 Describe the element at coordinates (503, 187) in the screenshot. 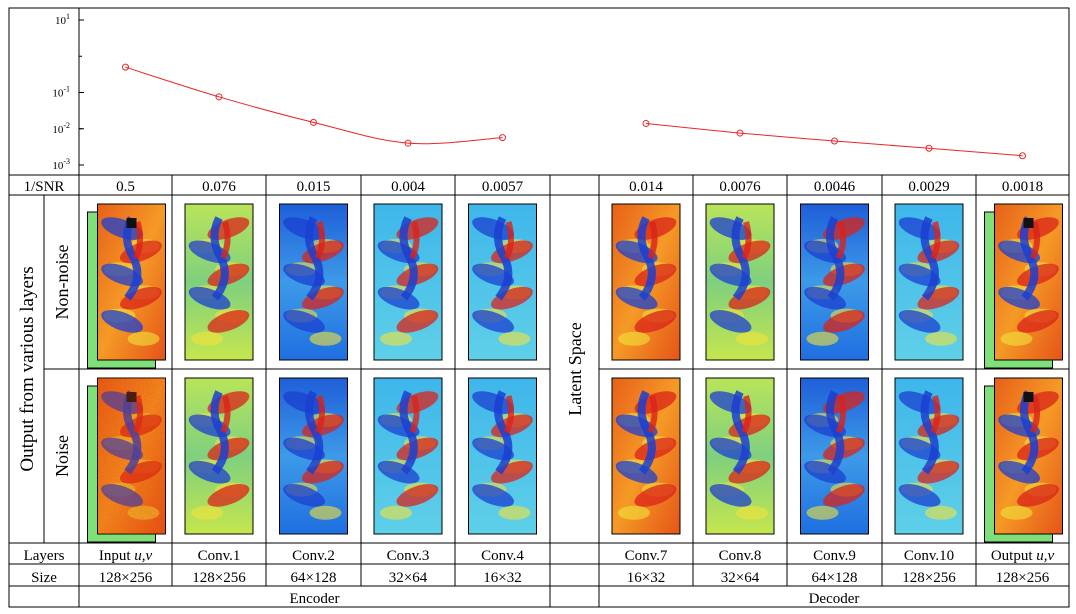

I see `snr-value: 0.0057` at that location.